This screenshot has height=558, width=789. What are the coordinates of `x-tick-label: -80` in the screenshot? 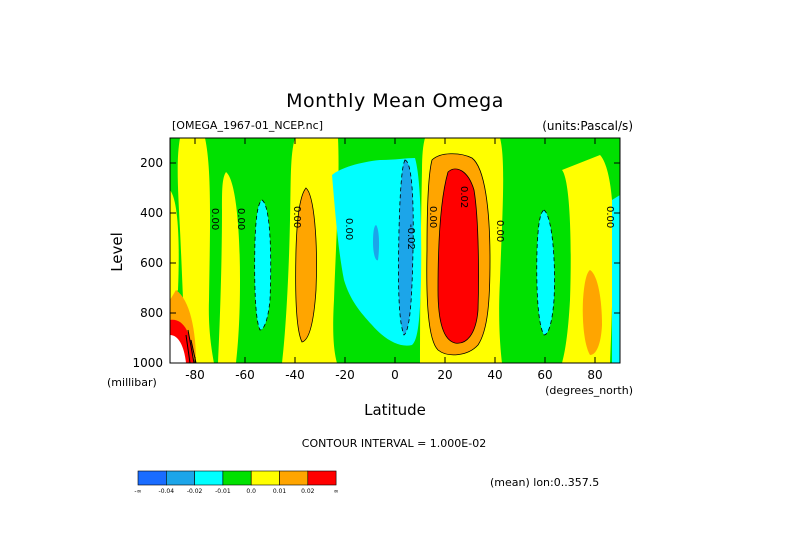 It's located at (195, 375).